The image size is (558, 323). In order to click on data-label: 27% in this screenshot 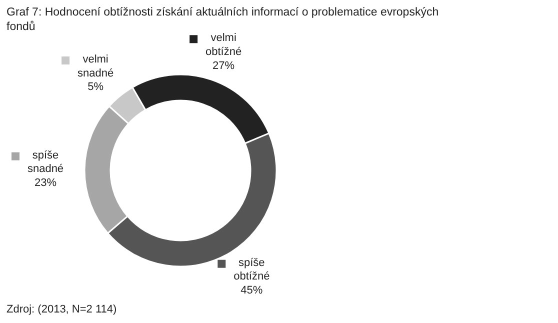, I will do `click(223, 66)`.